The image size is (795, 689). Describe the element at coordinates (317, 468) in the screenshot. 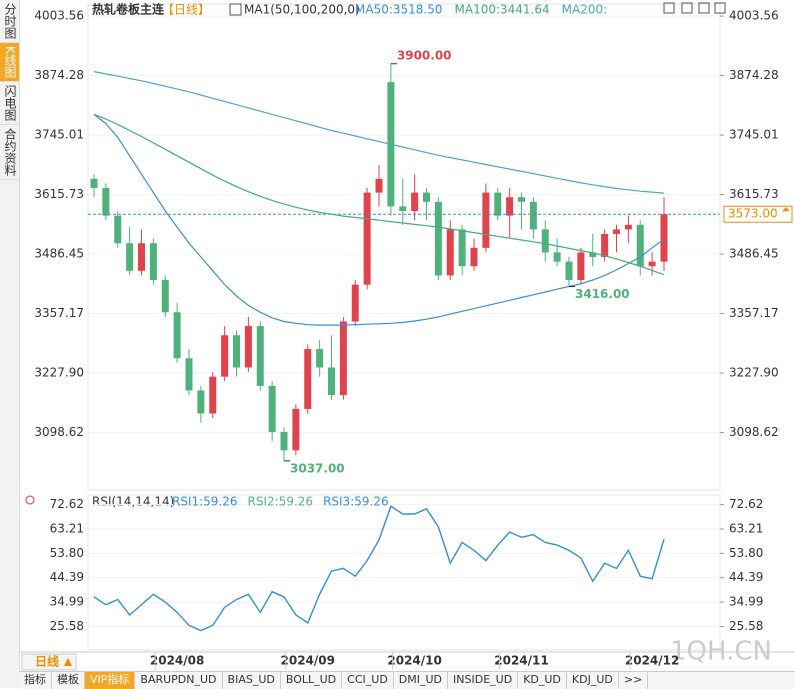

I see `annotation: 3037.00` at that location.